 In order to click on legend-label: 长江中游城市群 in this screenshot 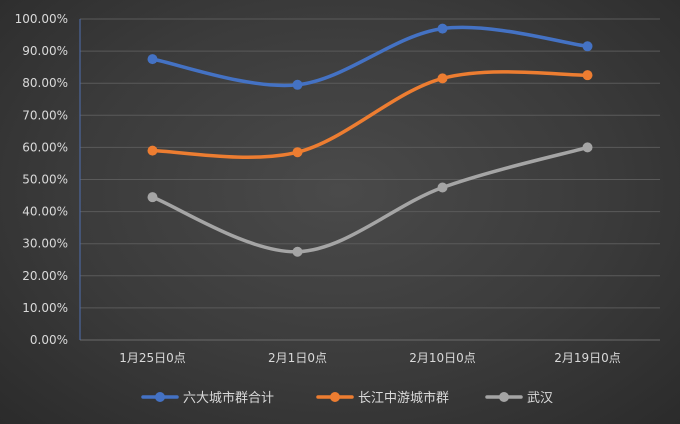, I will do `click(403, 398)`.